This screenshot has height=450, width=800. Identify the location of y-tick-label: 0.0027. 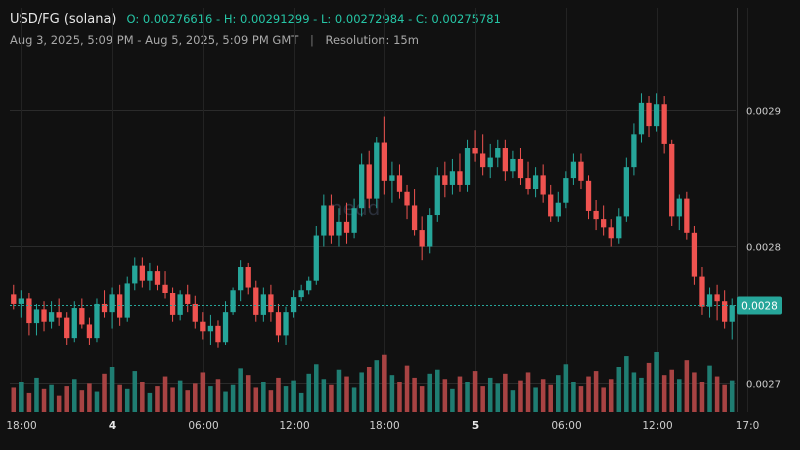
(763, 385).